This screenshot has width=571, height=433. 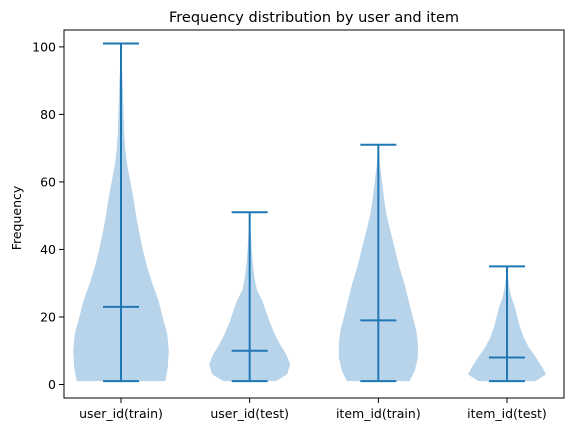 What do you see at coordinates (378, 413) in the screenshot?
I see `x-tick-label: item_id(train)` at bounding box center [378, 413].